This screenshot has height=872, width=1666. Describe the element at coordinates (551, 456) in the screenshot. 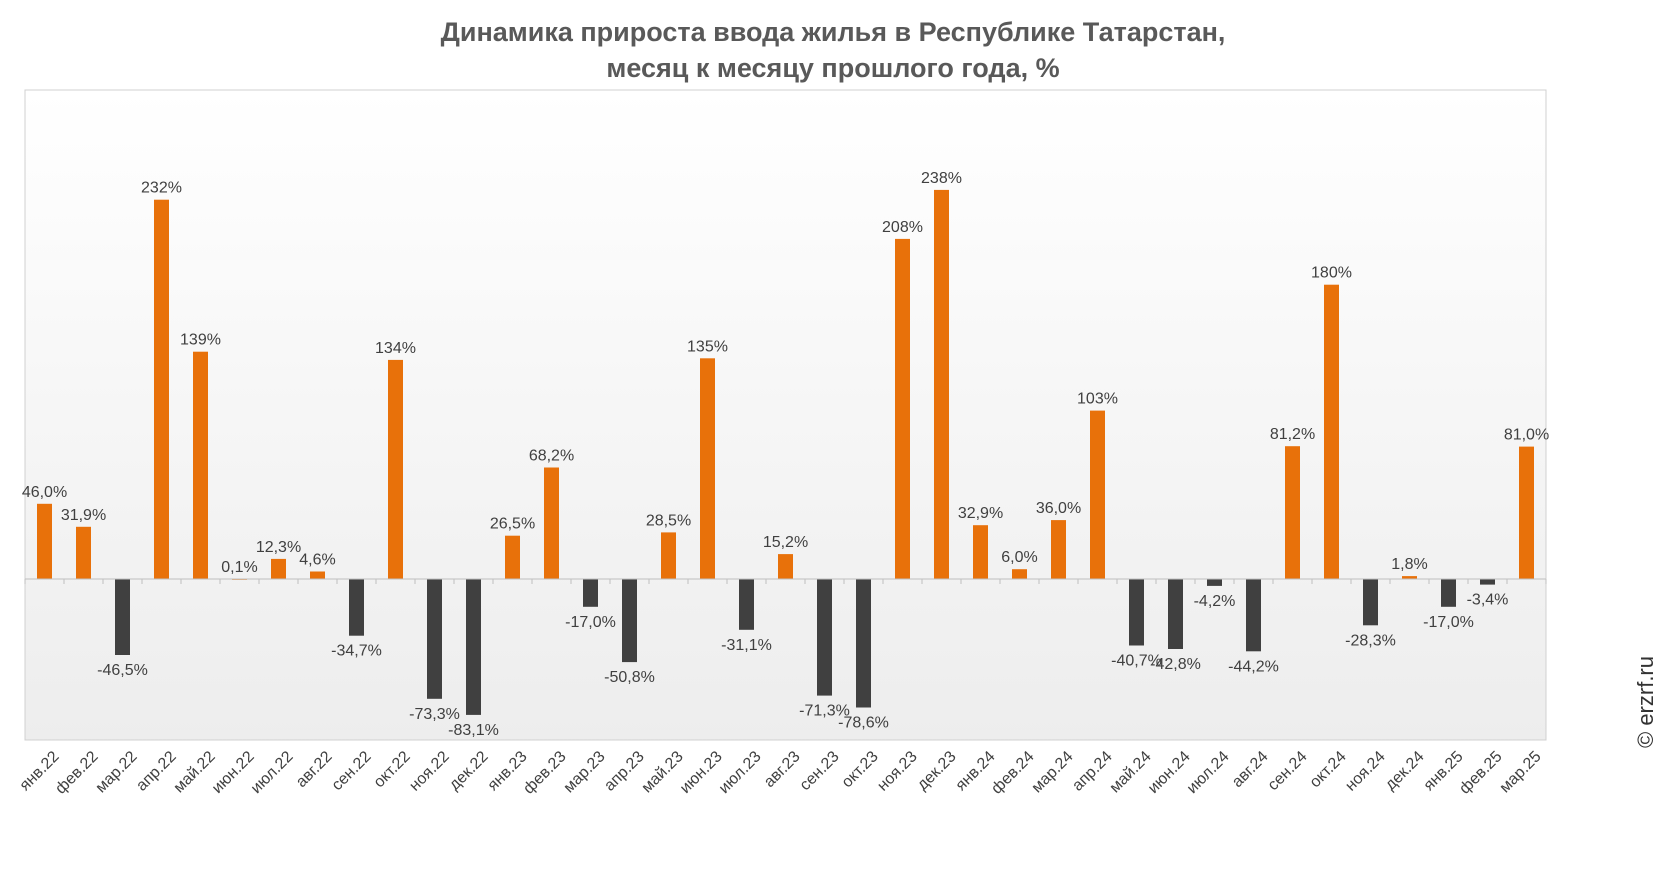

I see `data-label: 68,2%` at that location.